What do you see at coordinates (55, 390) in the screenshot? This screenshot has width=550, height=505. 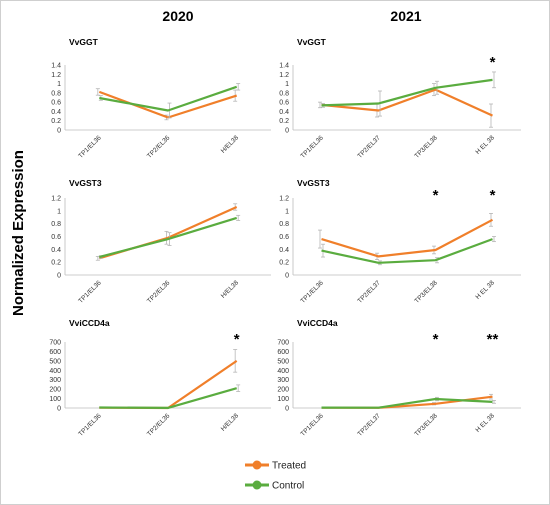 I see `y-tick-label: 200` at bounding box center [55, 390].